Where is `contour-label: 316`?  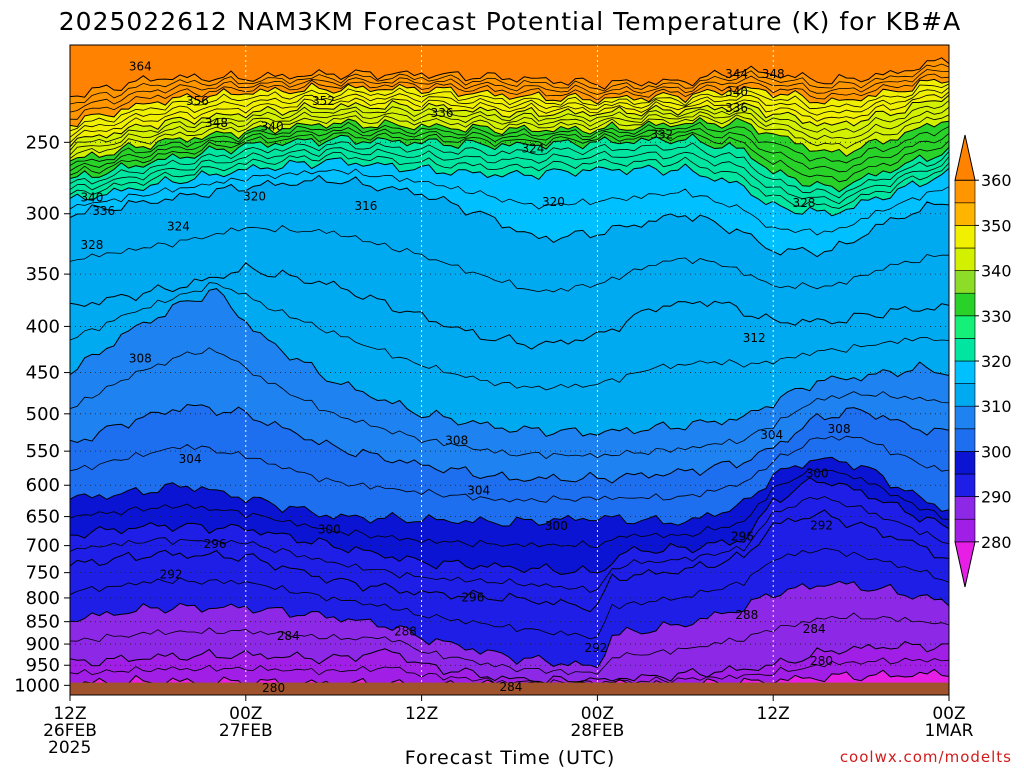
contour-label: 316 is located at coordinates (365, 206).